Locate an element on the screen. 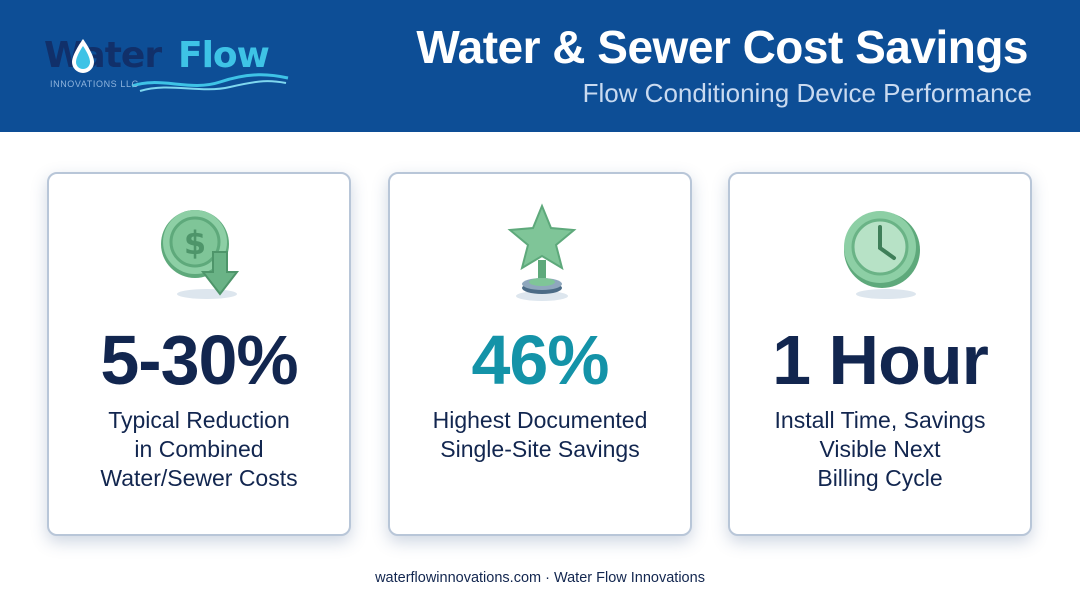  stat-description-line: Single-Site Savings is located at coordinates (540, 449).